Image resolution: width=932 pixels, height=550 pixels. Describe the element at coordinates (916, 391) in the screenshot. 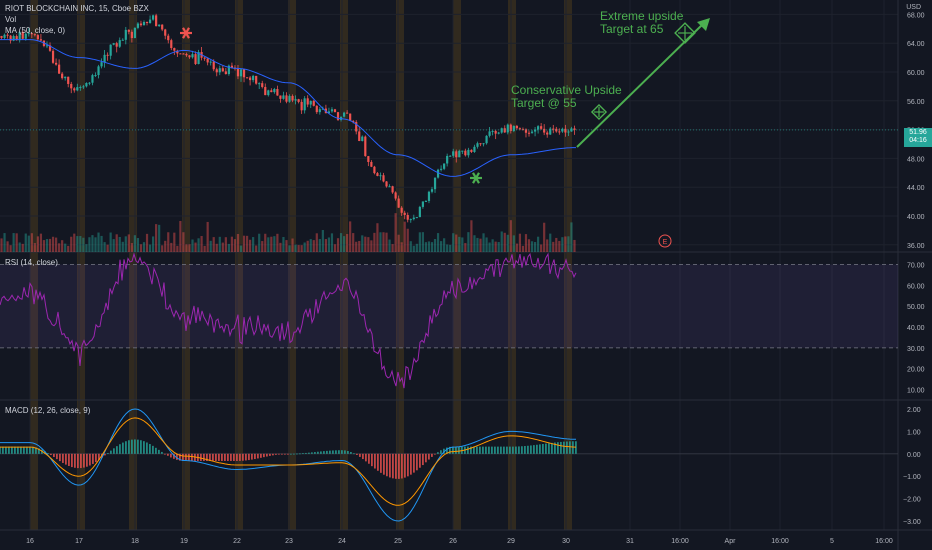

I see `rsi-axis-tick-label: 10.00` at that location.